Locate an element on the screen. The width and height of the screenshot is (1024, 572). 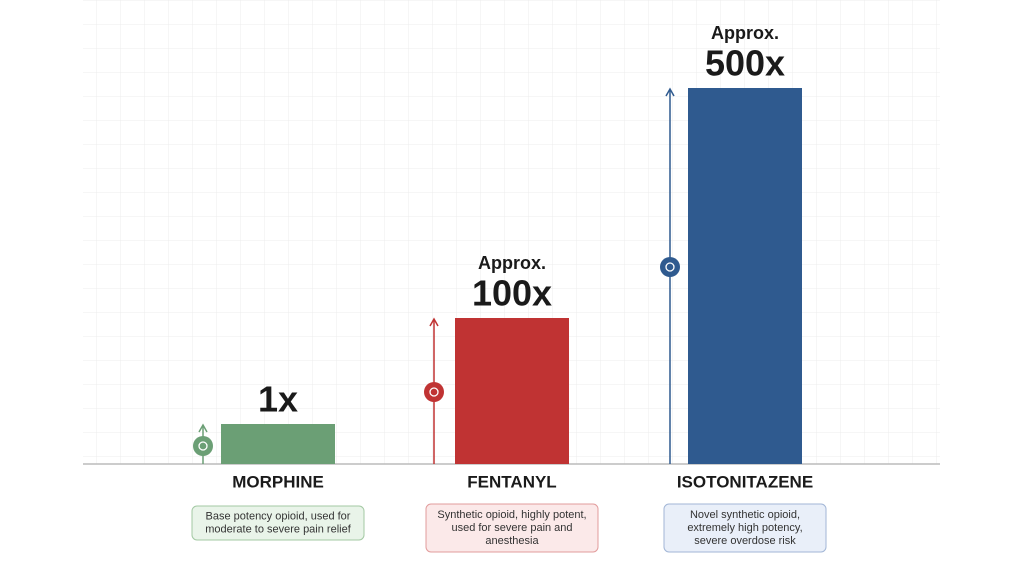
description-line: Base potency opioid, used for is located at coordinates (278, 516).